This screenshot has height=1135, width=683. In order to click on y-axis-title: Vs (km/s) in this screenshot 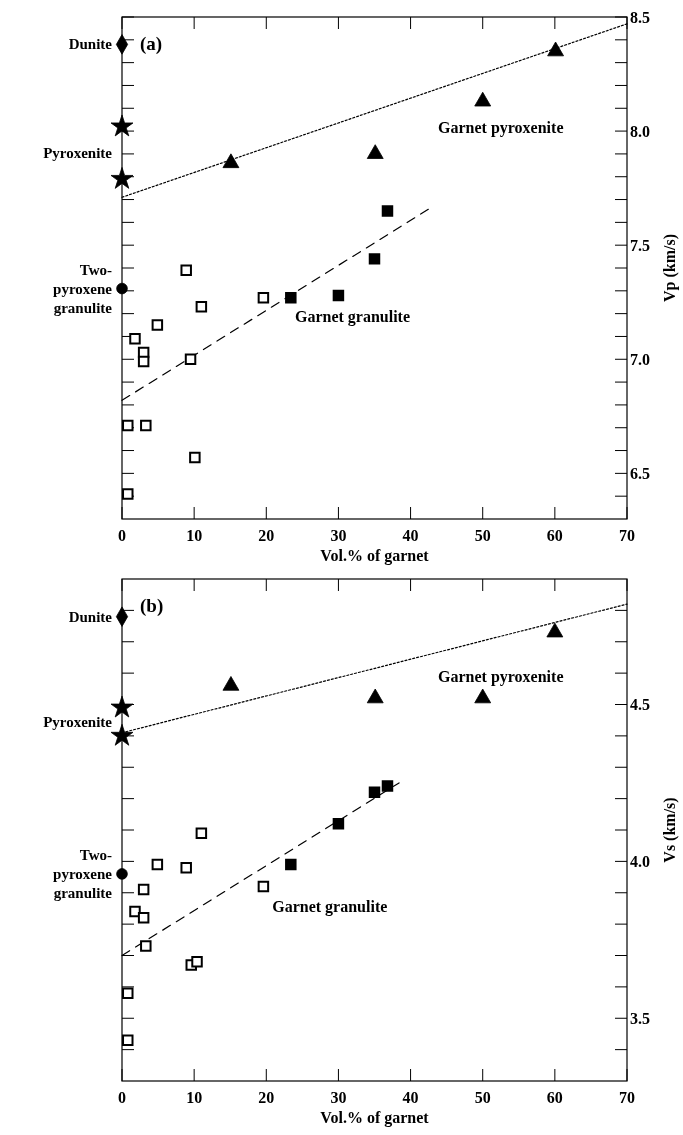, I will do `click(670, 830)`.